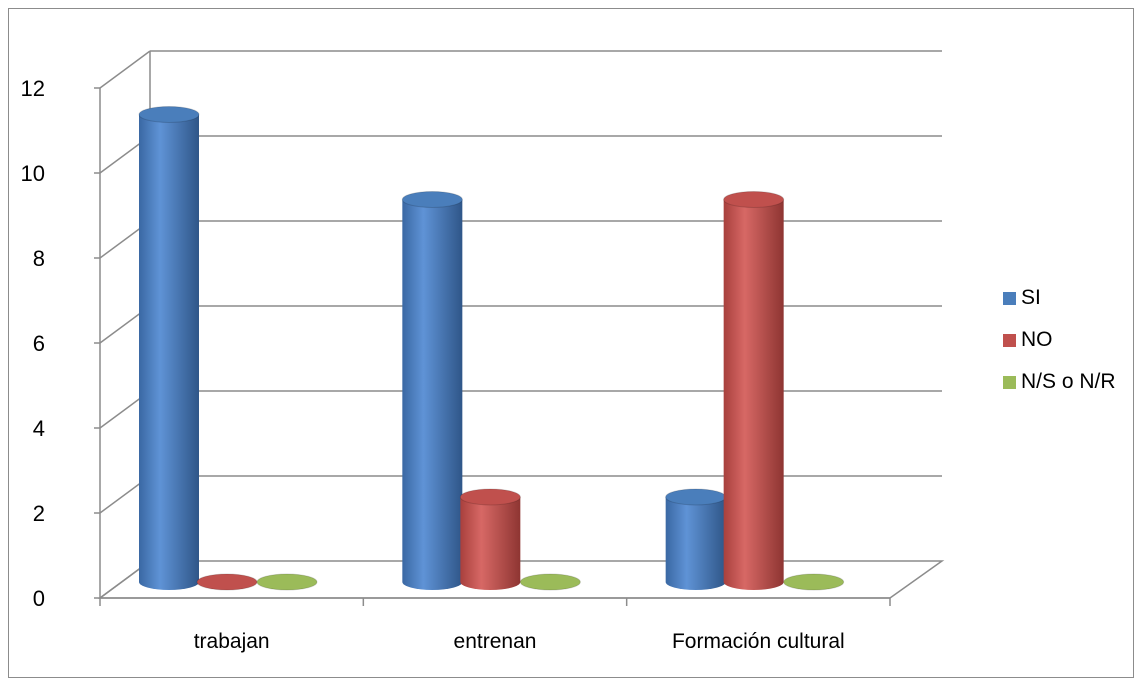  I want to click on y-tick-label: 10, so click(33, 173).